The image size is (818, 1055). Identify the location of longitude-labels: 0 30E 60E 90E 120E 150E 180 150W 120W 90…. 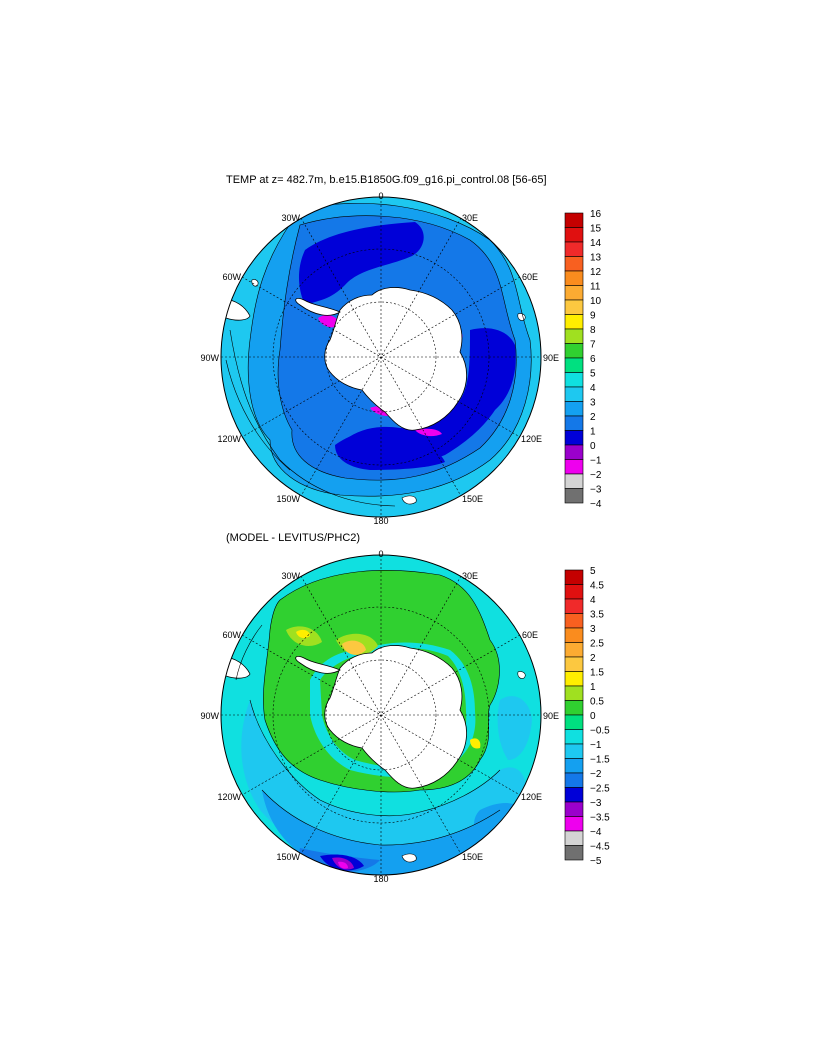
(379, 716).